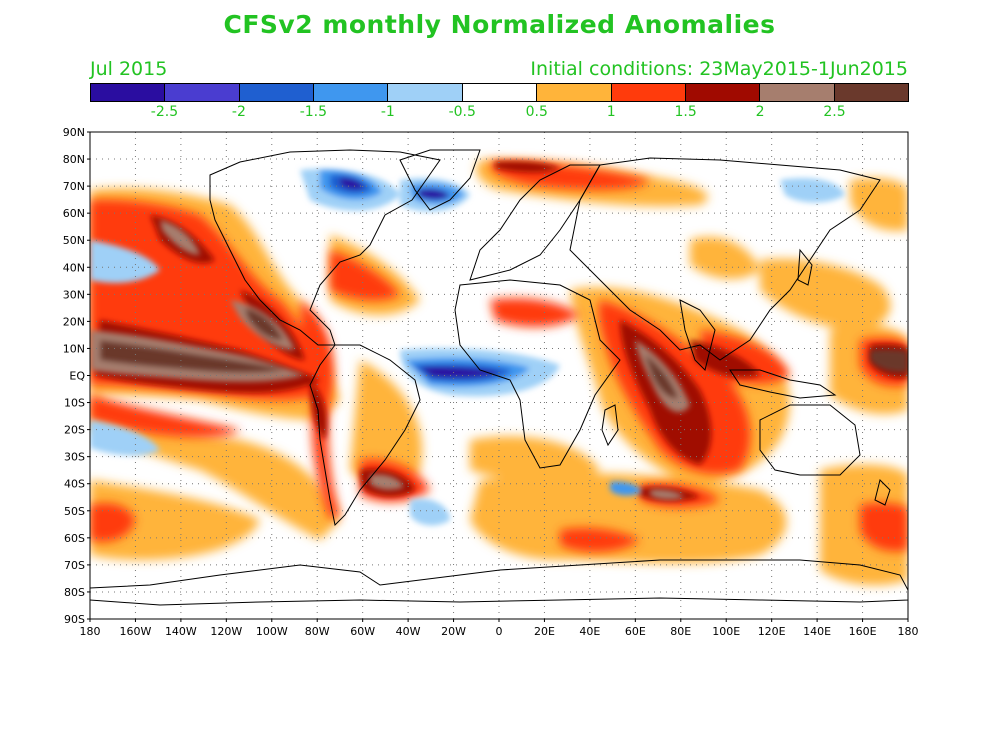 This screenshot has width=999, height=750. Describe the element at coordinates (772, 631) in the screenshot. I see `lon-label: 120E` at that location.